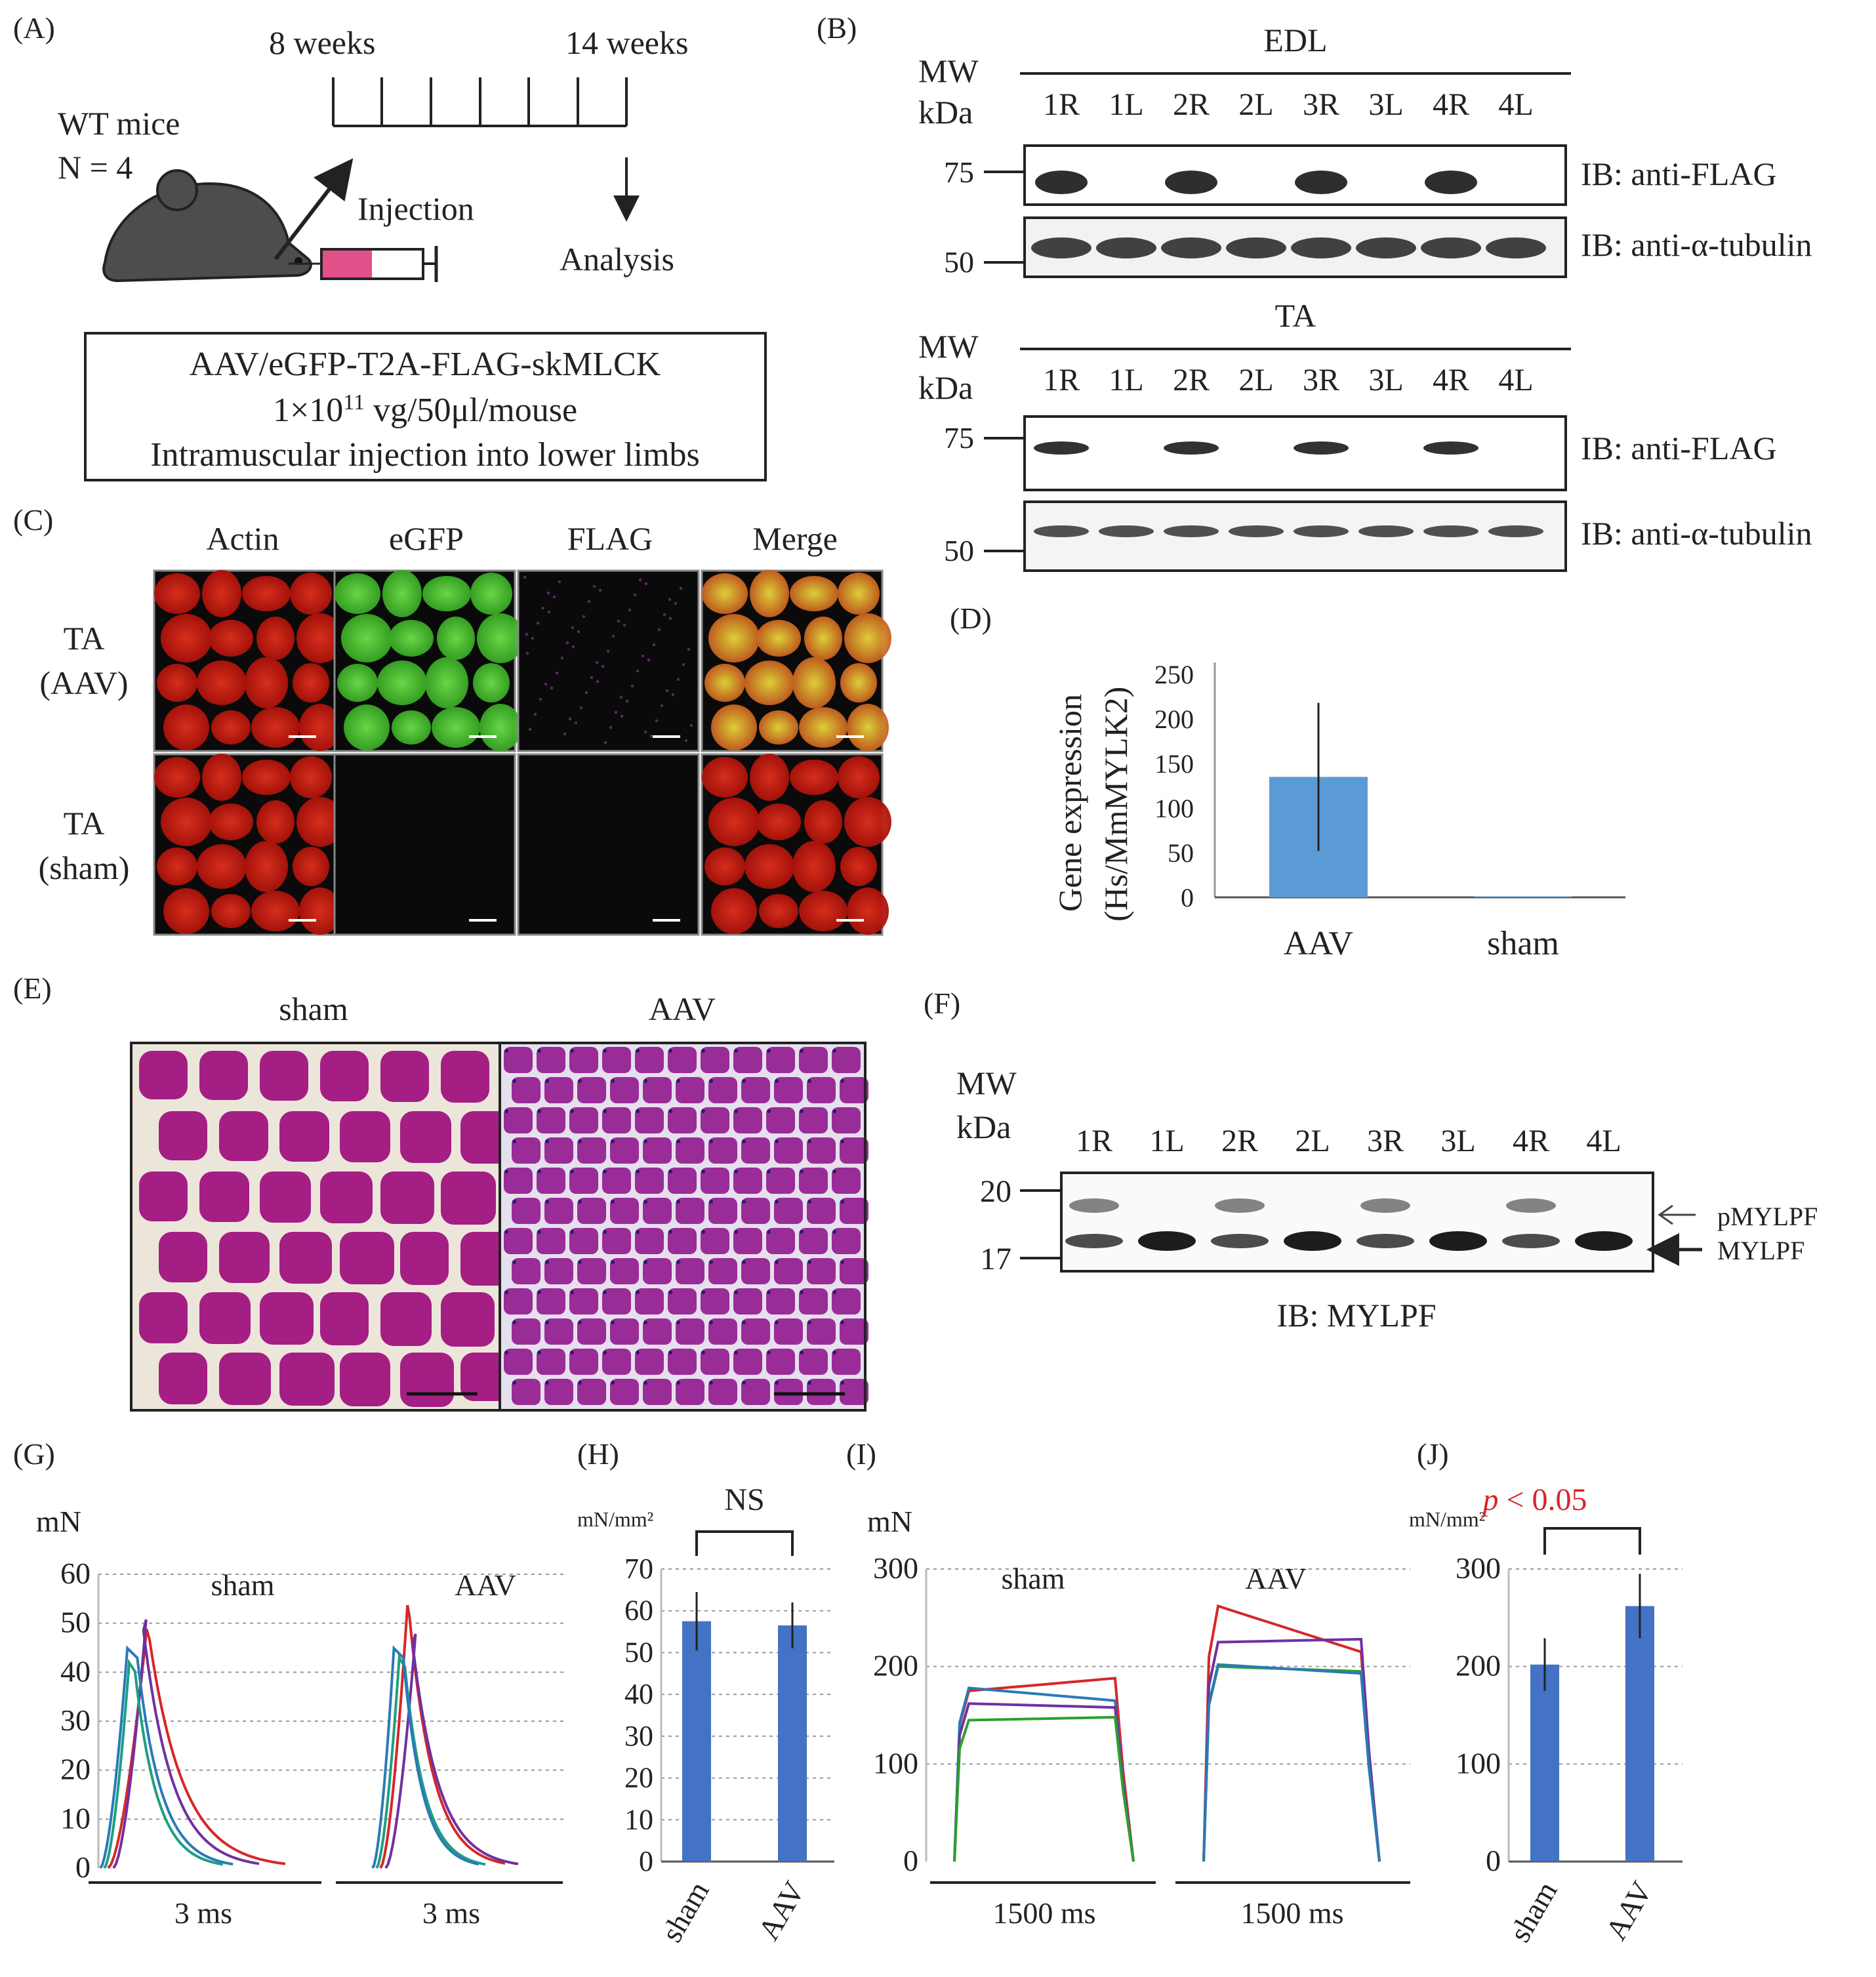 The height and width of the screenshot is (1977, 1876). What do you see at coordinates (1288, 104) in the screenshot?
I see `edl-lane-labels: 1R 1L 2R 2L 3R 3L 4R 4L` at bounding box center [1288, 104].